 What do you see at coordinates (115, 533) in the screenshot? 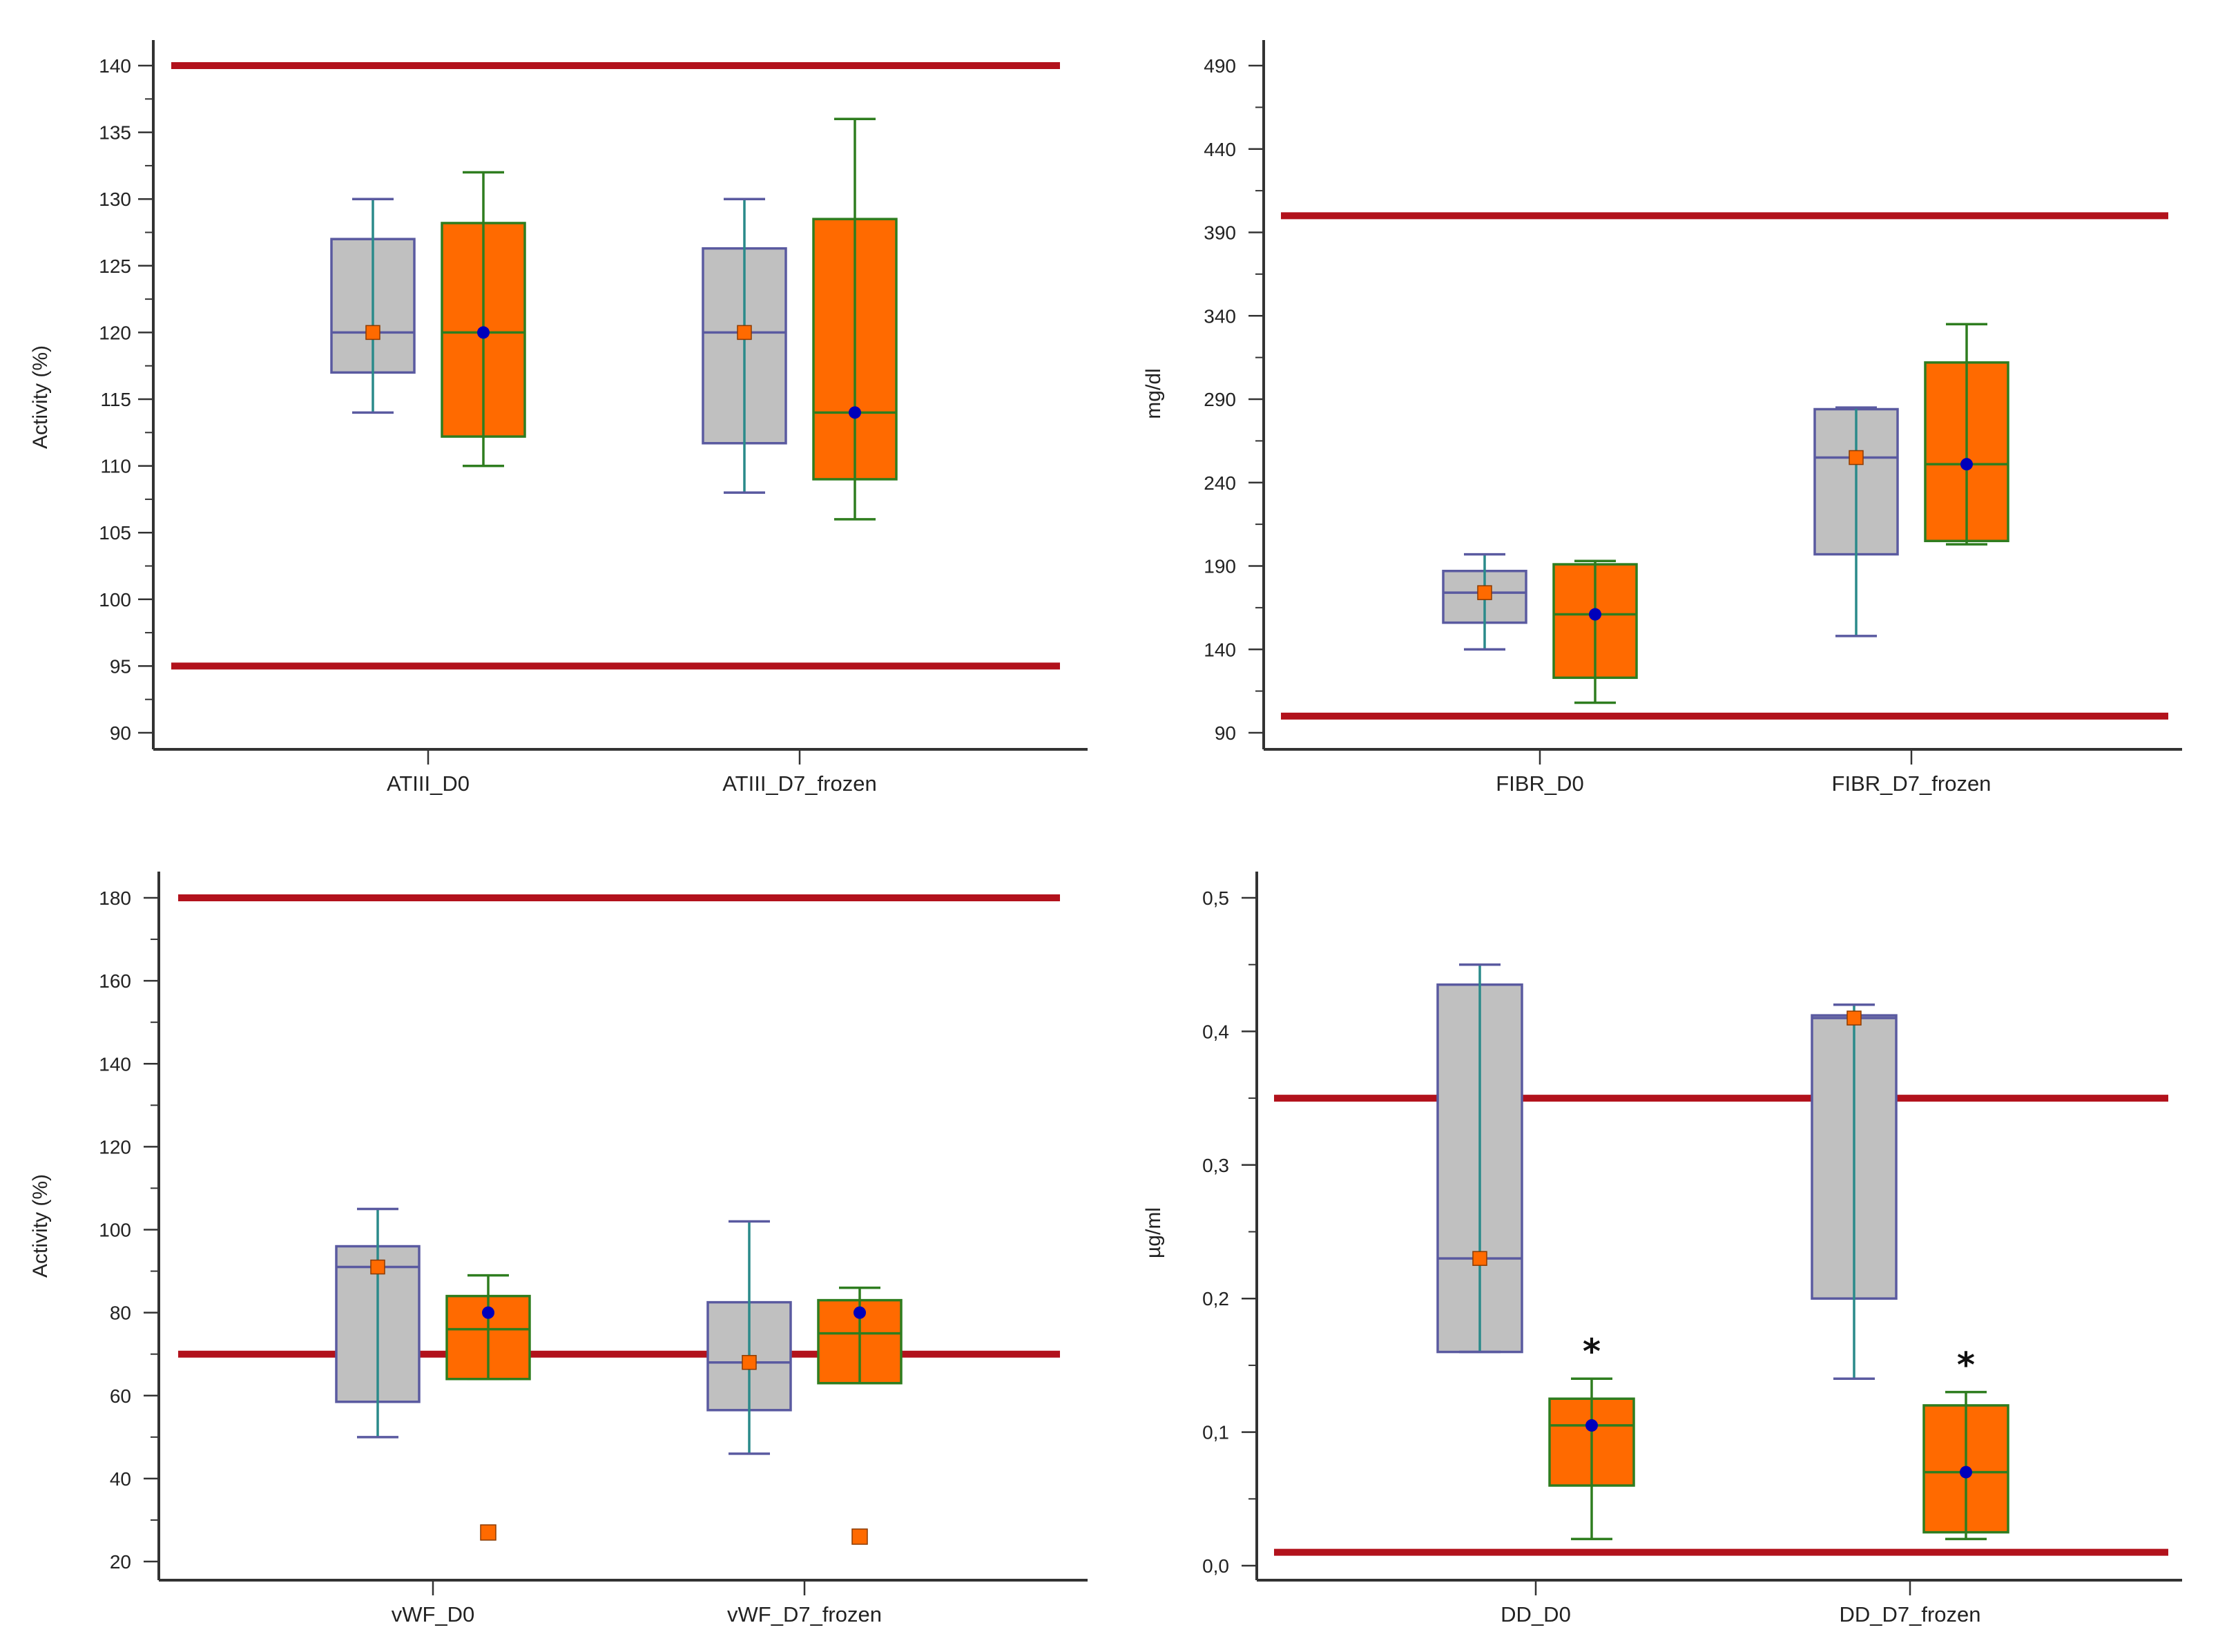
I see `y-tick-label: 105` at bounding box center [115, 533].